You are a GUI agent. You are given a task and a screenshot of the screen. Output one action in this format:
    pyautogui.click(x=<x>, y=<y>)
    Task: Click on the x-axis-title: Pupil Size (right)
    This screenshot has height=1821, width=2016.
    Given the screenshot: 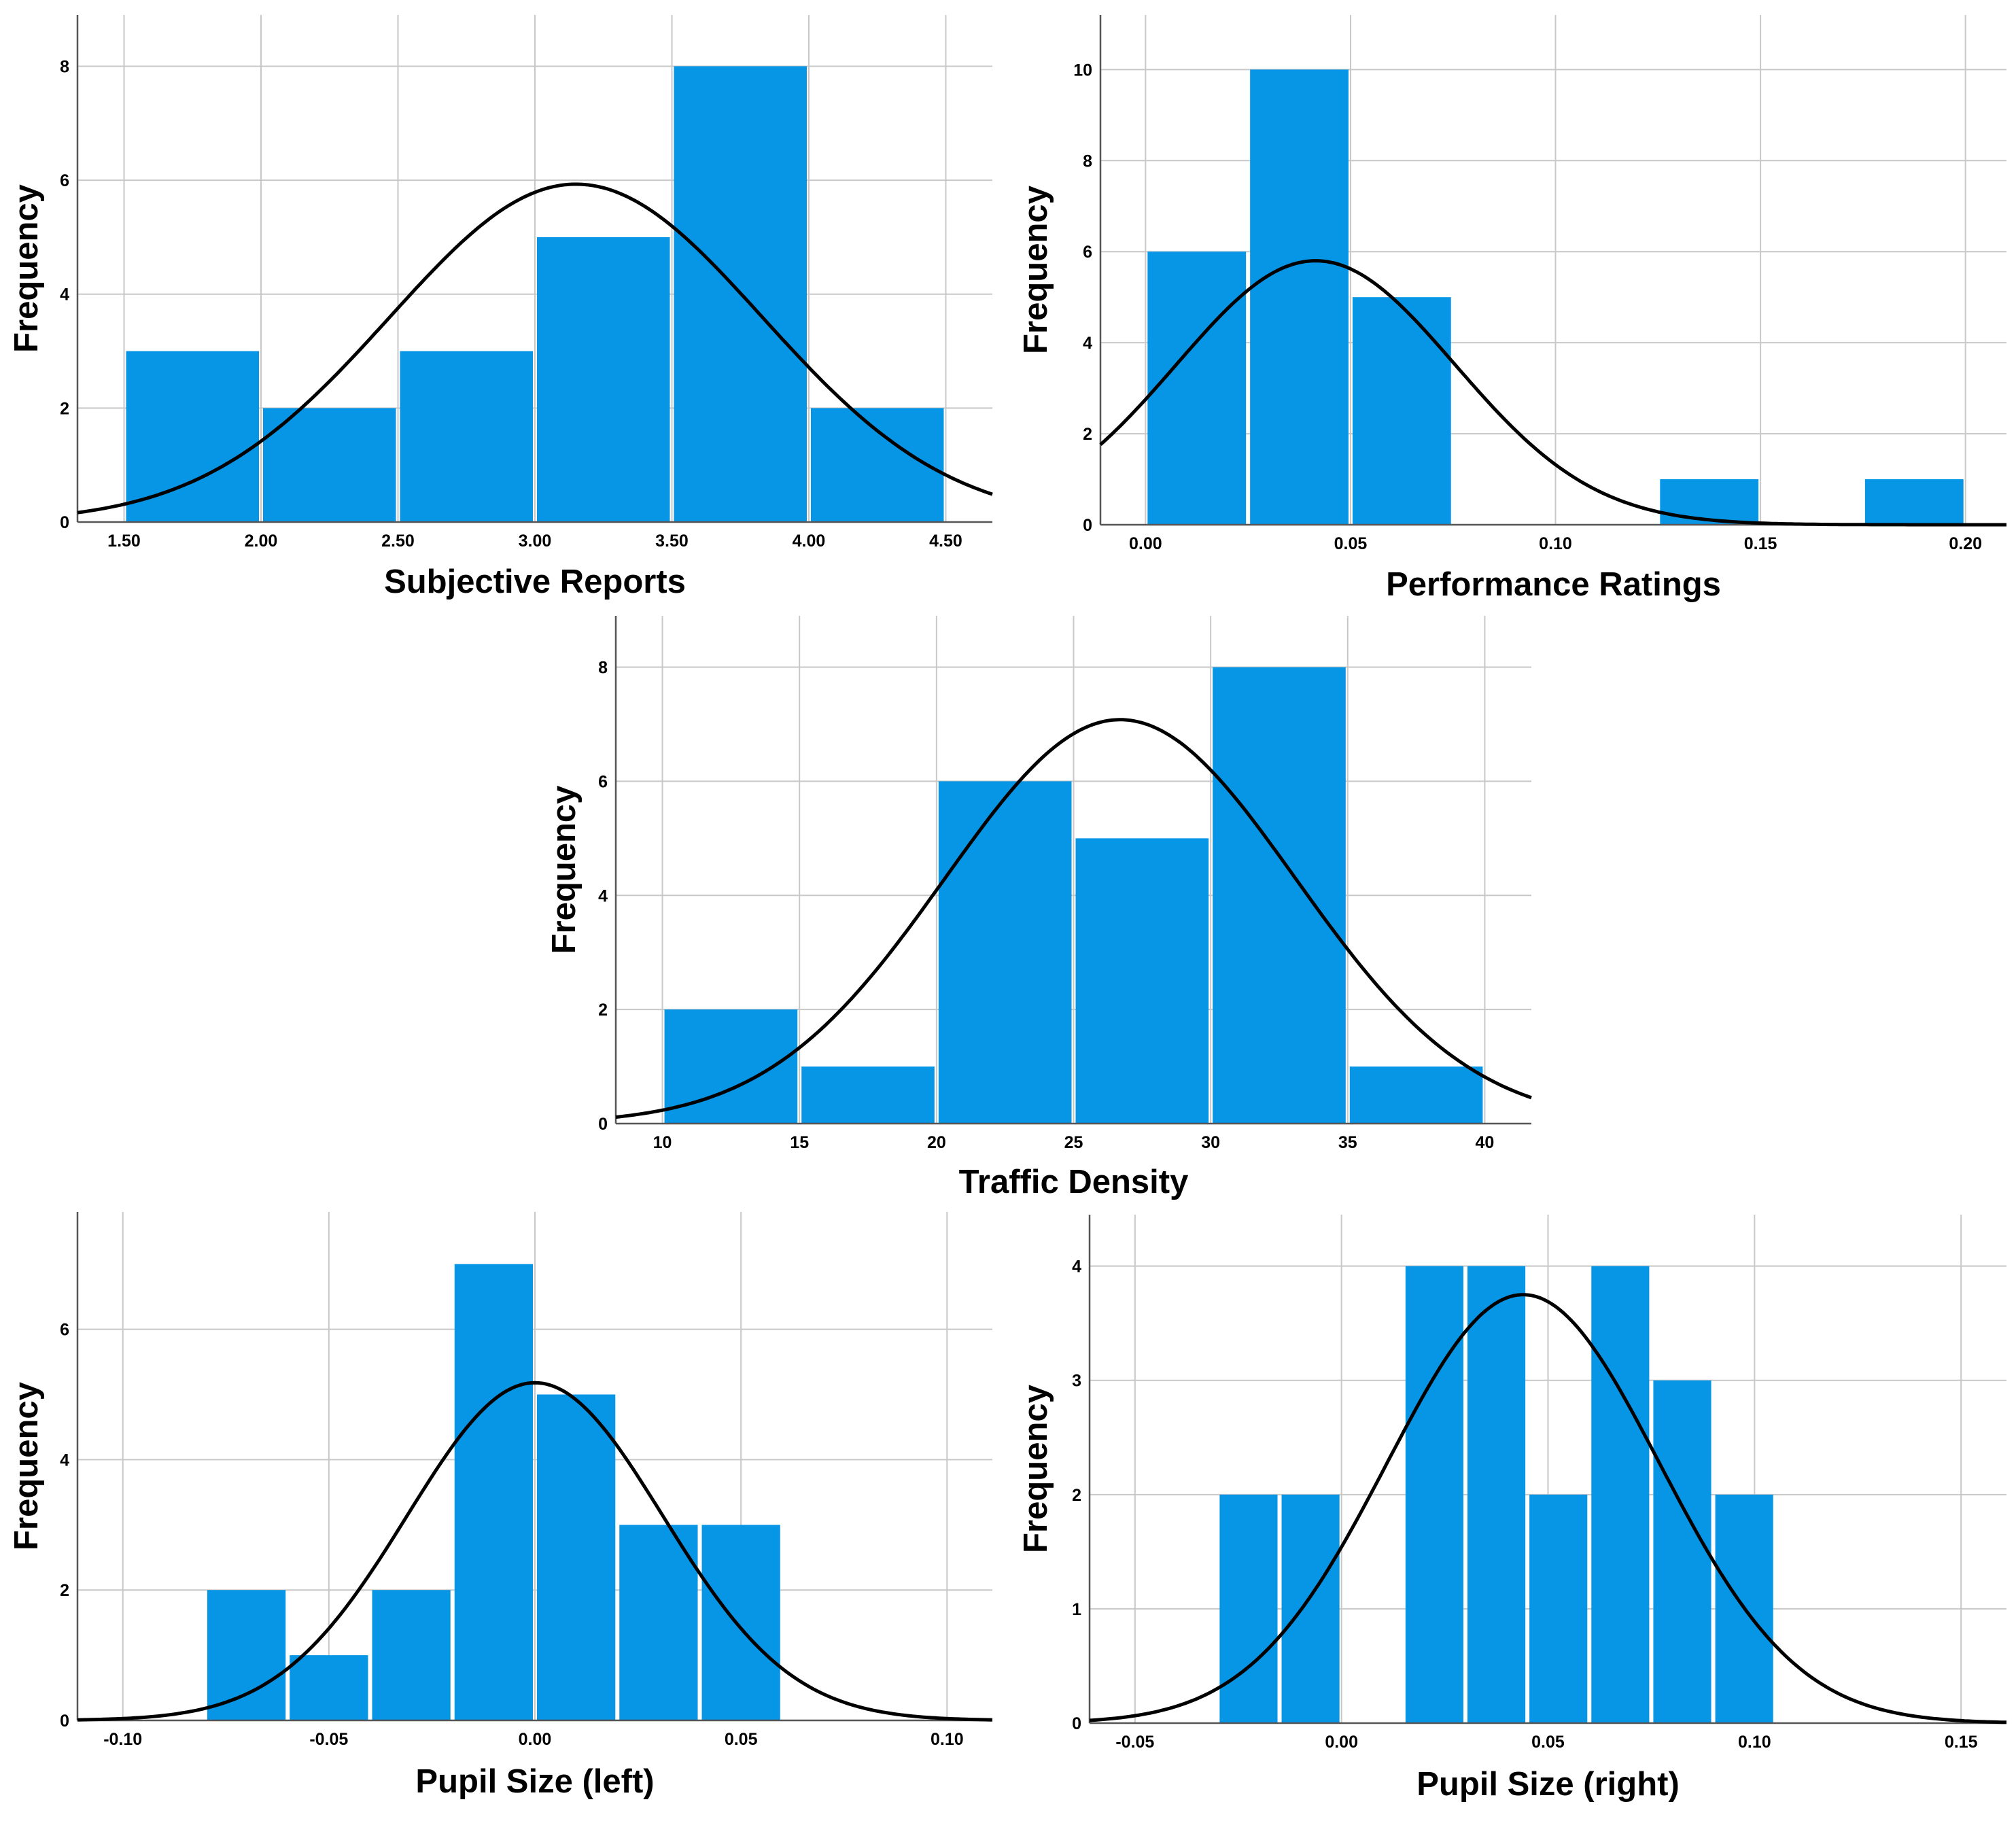 What is the action you would take?
    pyautogui.click(x=1548, y=1784)
    